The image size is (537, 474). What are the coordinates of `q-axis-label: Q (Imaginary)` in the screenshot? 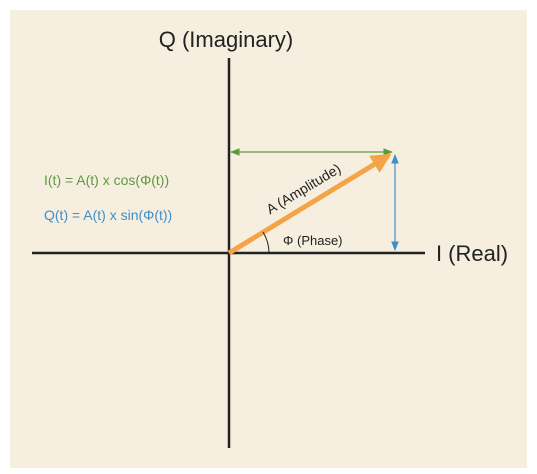 It's located at (226, 39).